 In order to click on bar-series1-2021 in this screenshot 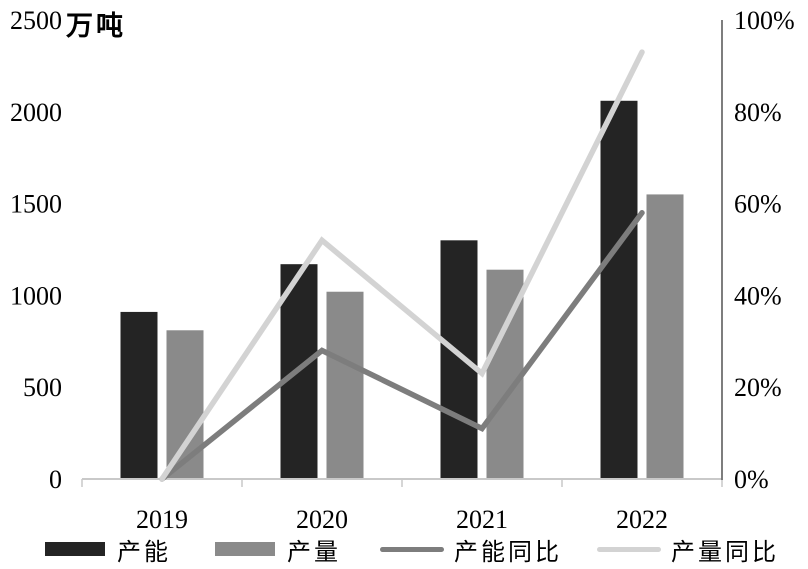, I will do `click(459, 359)`.